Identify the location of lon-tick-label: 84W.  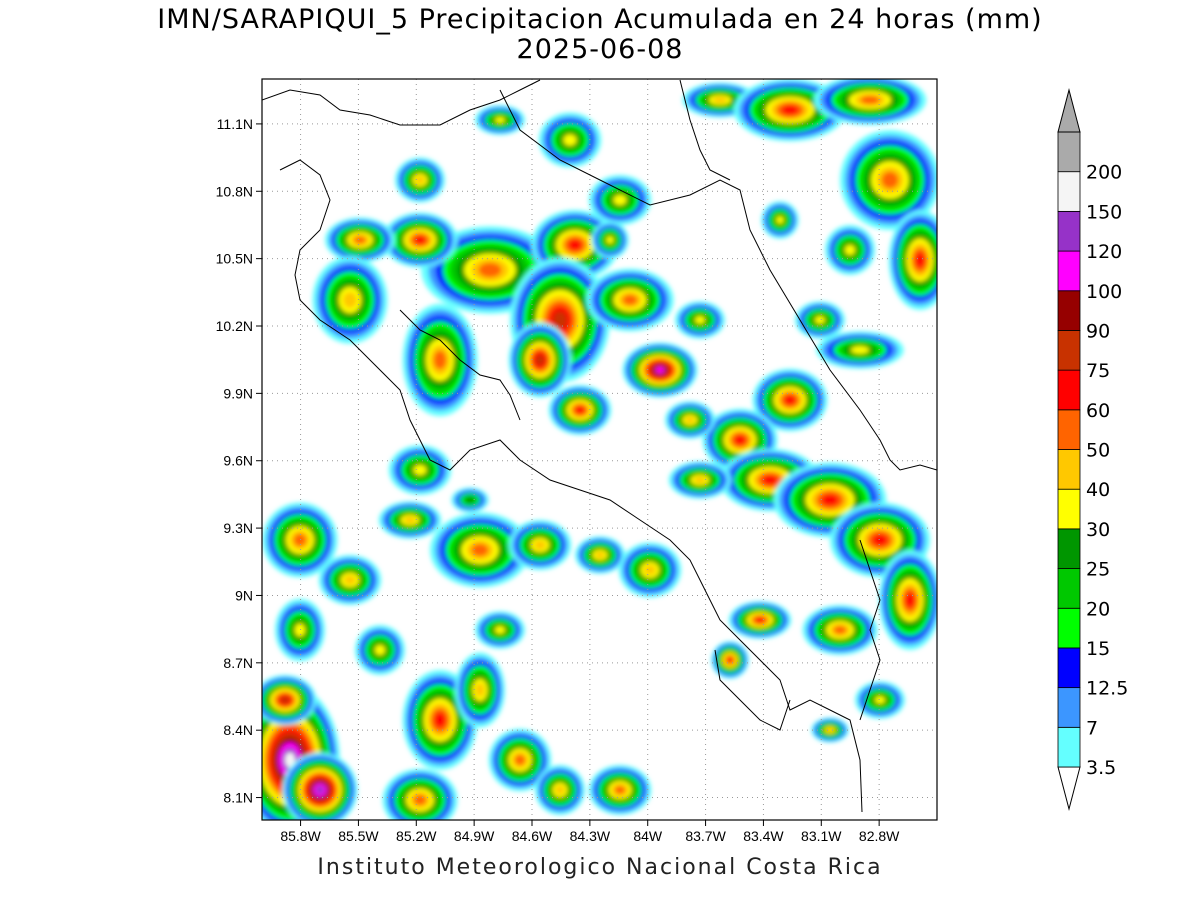
(648, 836).